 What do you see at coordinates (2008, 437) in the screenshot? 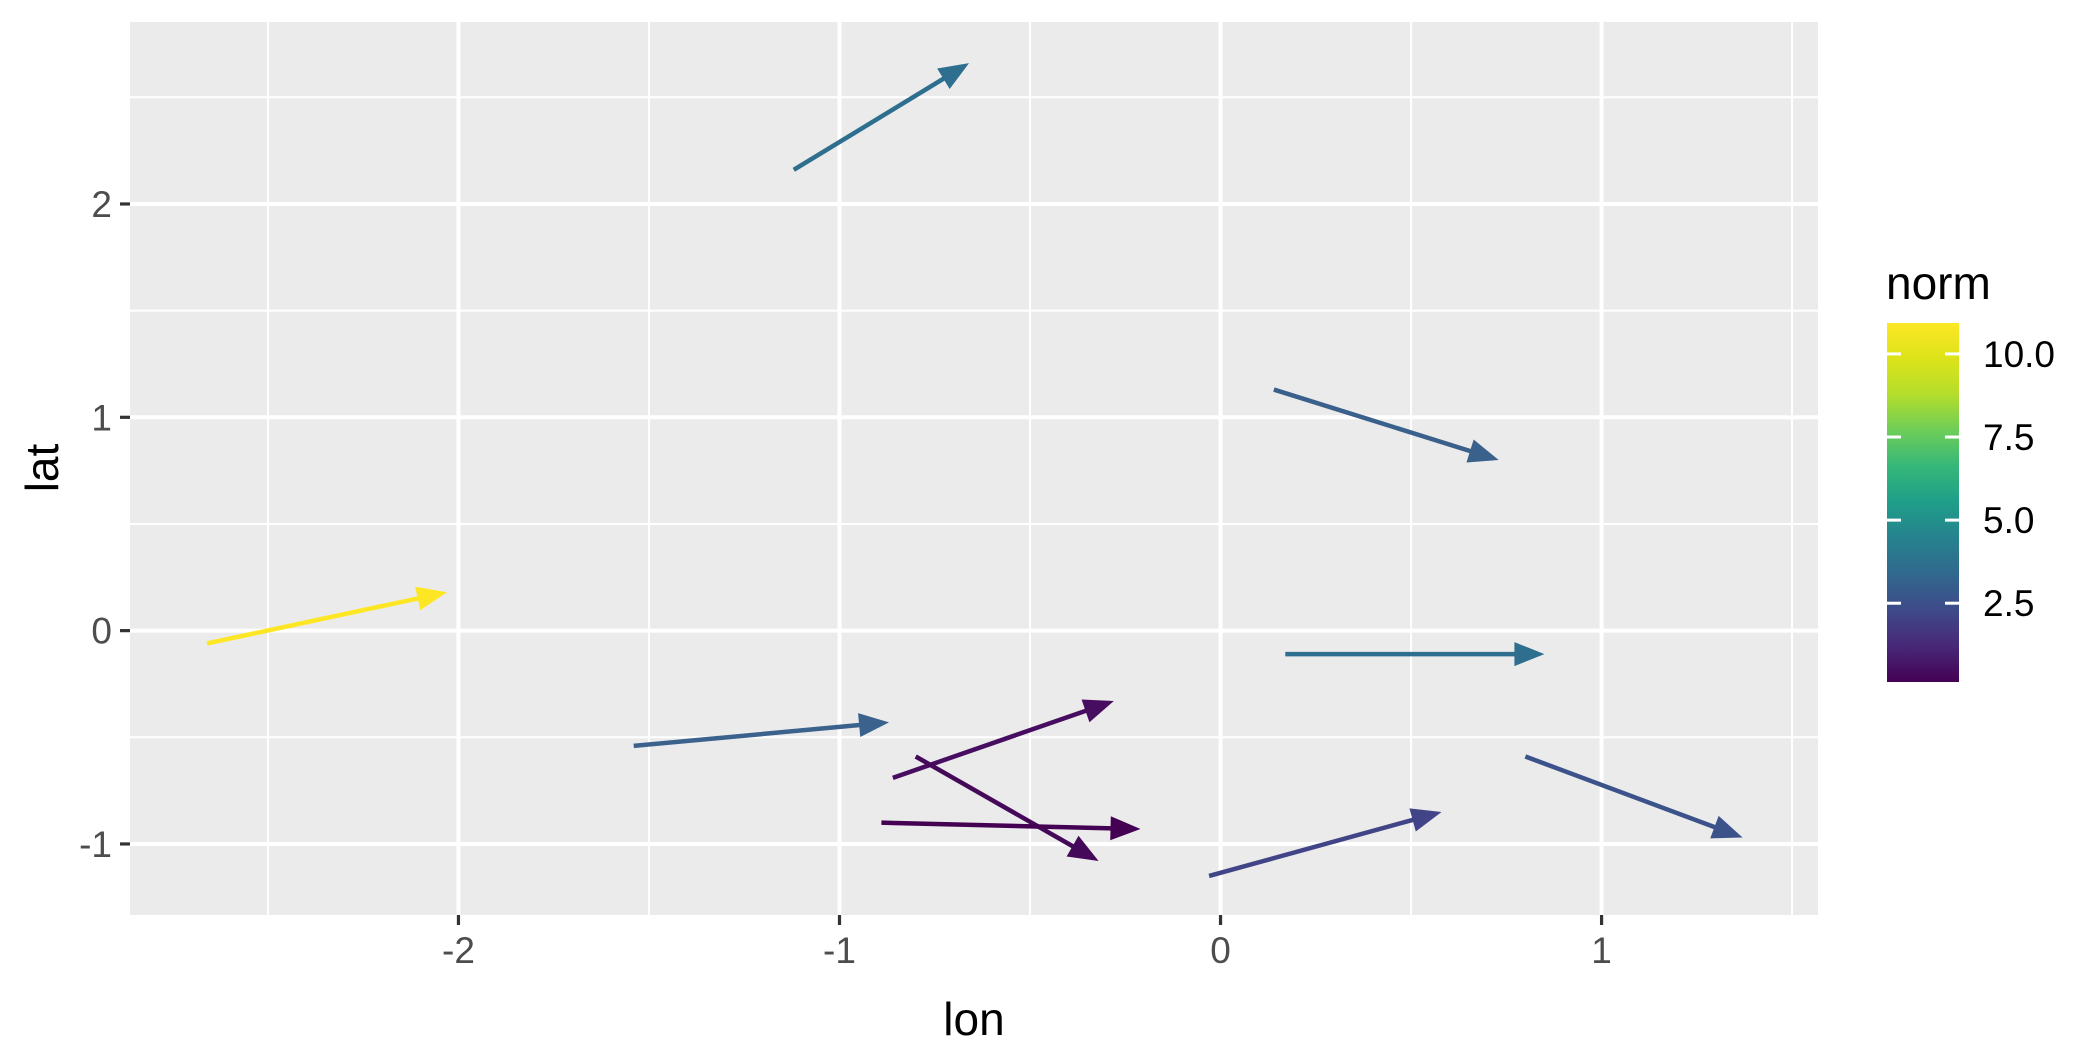
I see `colorbar-label: 7.5` at bounding box center [2008, 437].